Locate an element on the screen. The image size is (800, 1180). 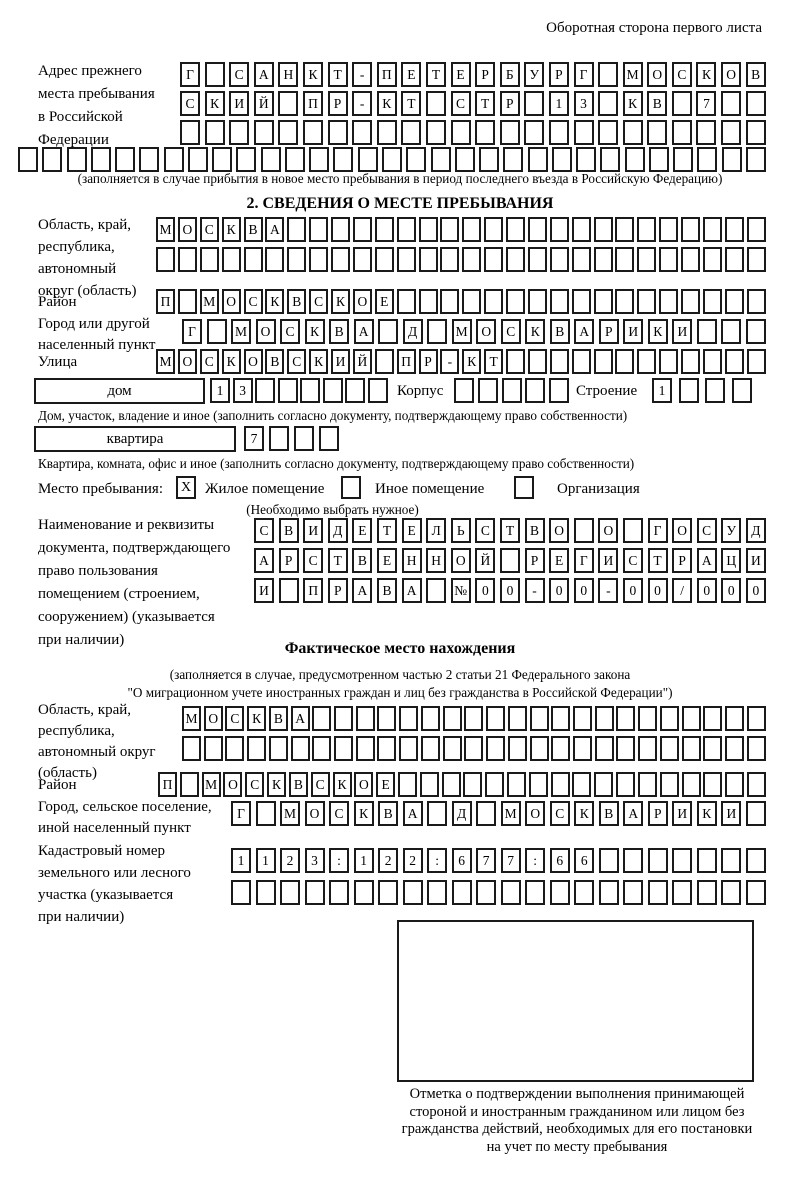
char-cell: 6 is located at coordinates (584, 860).